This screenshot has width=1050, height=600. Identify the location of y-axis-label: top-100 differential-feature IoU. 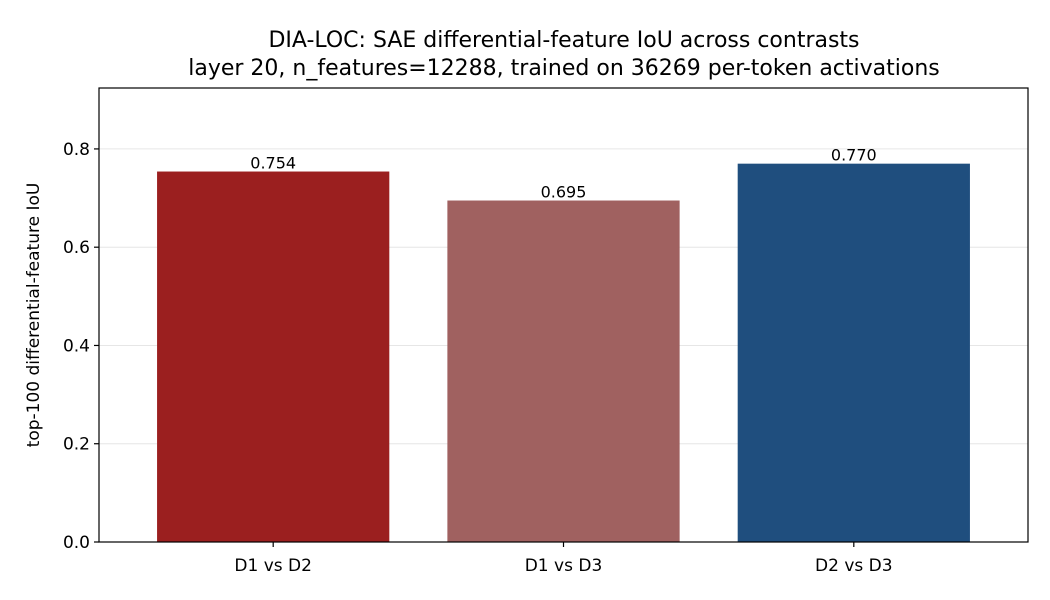
(34, 315).